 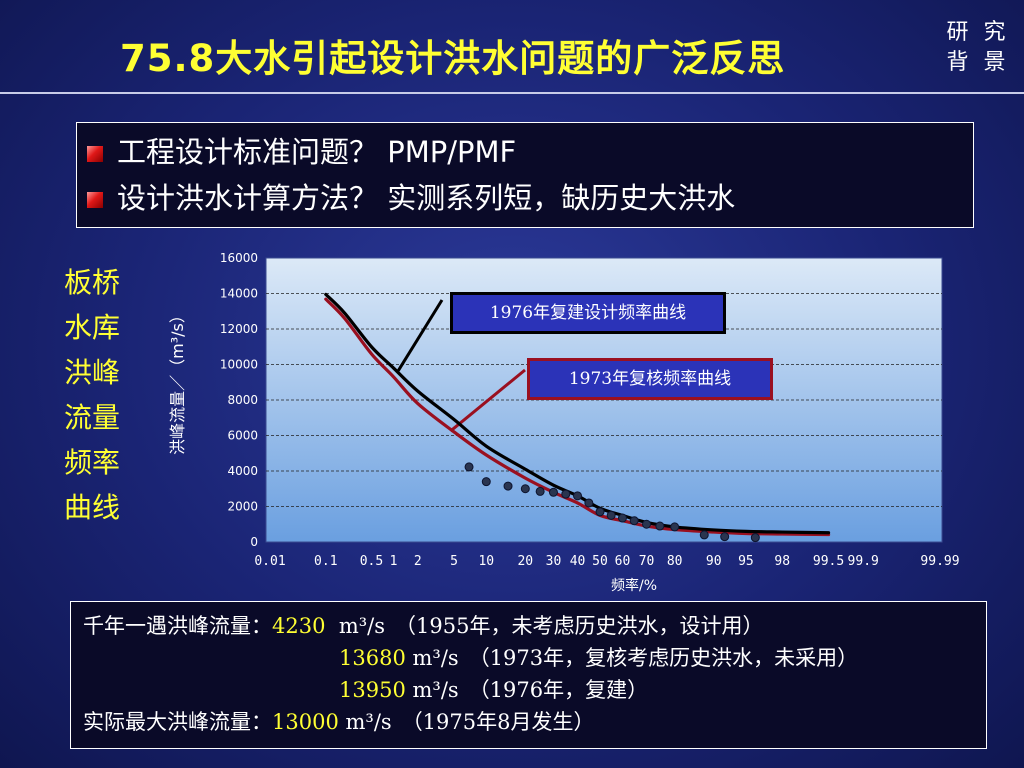 I want to click on x-tick-label: 5, so click(x=454, y=561).